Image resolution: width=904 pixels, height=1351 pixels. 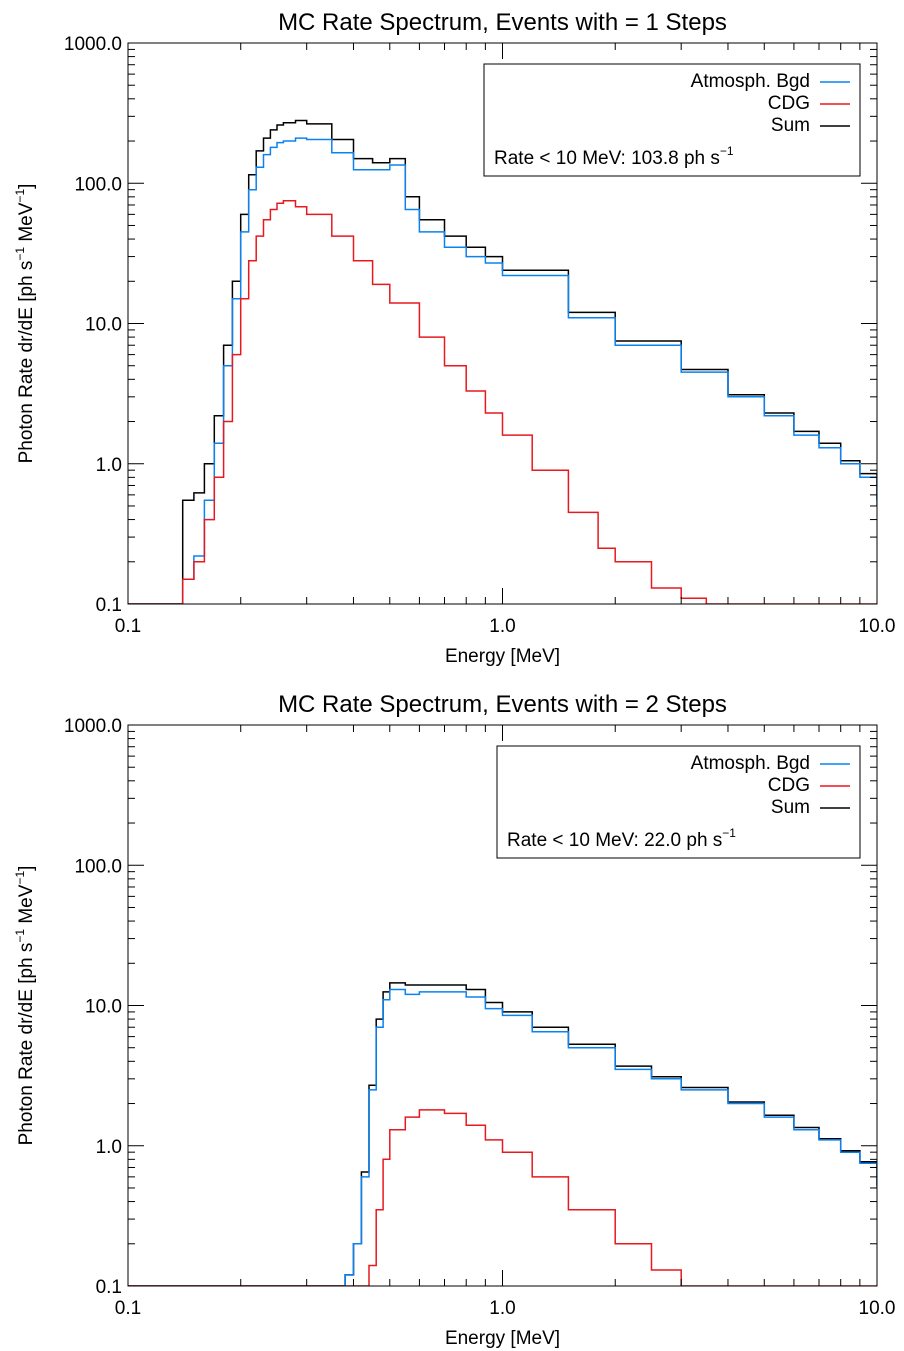 I want to click on rate-text: Rate < 10 MeV: 22.0 ph s, so click(x=614, y=840).